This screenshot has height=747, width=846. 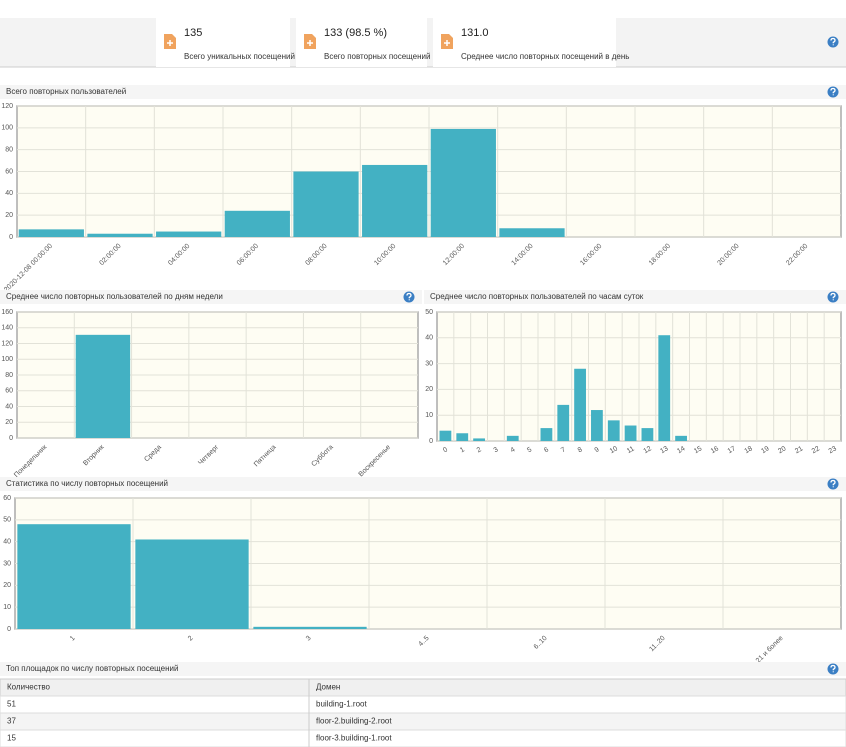 I want to click on x-tick-label: 02:00:00, so click(x=110, y=255).